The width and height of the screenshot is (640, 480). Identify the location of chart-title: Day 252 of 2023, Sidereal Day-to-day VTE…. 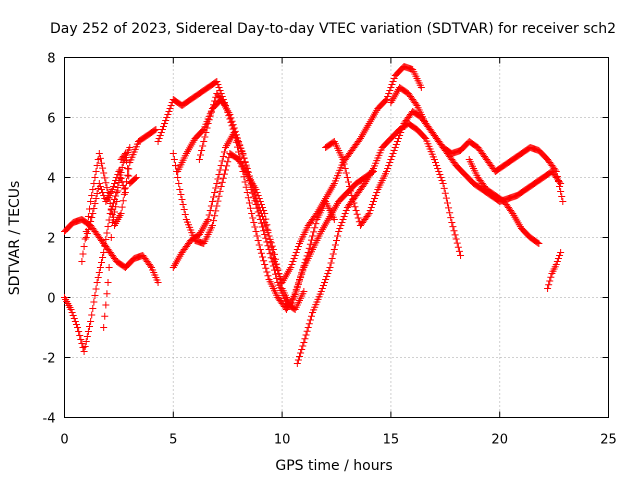
(333, 29).